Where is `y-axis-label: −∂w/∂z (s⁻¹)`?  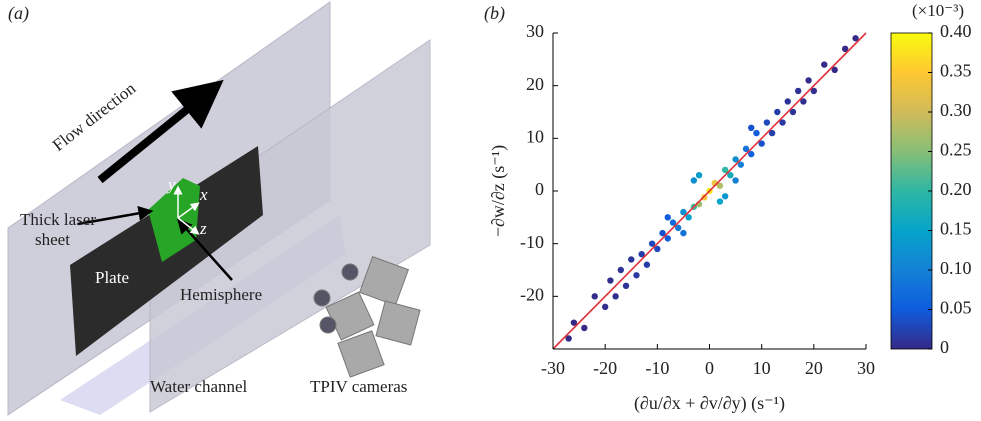
y-axis-label: −∂w/∂z (s⁻¹) is located at coordinates (498, 191).